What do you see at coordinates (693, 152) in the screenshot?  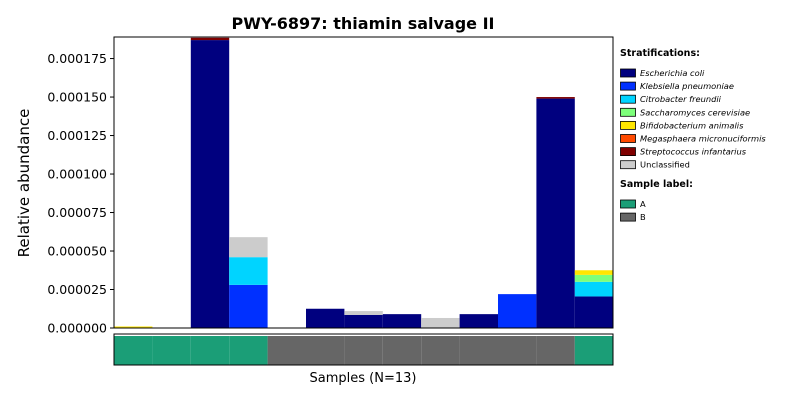 I see `legend-label: Streptococcus infantarius` at bounding box center [693, 152].